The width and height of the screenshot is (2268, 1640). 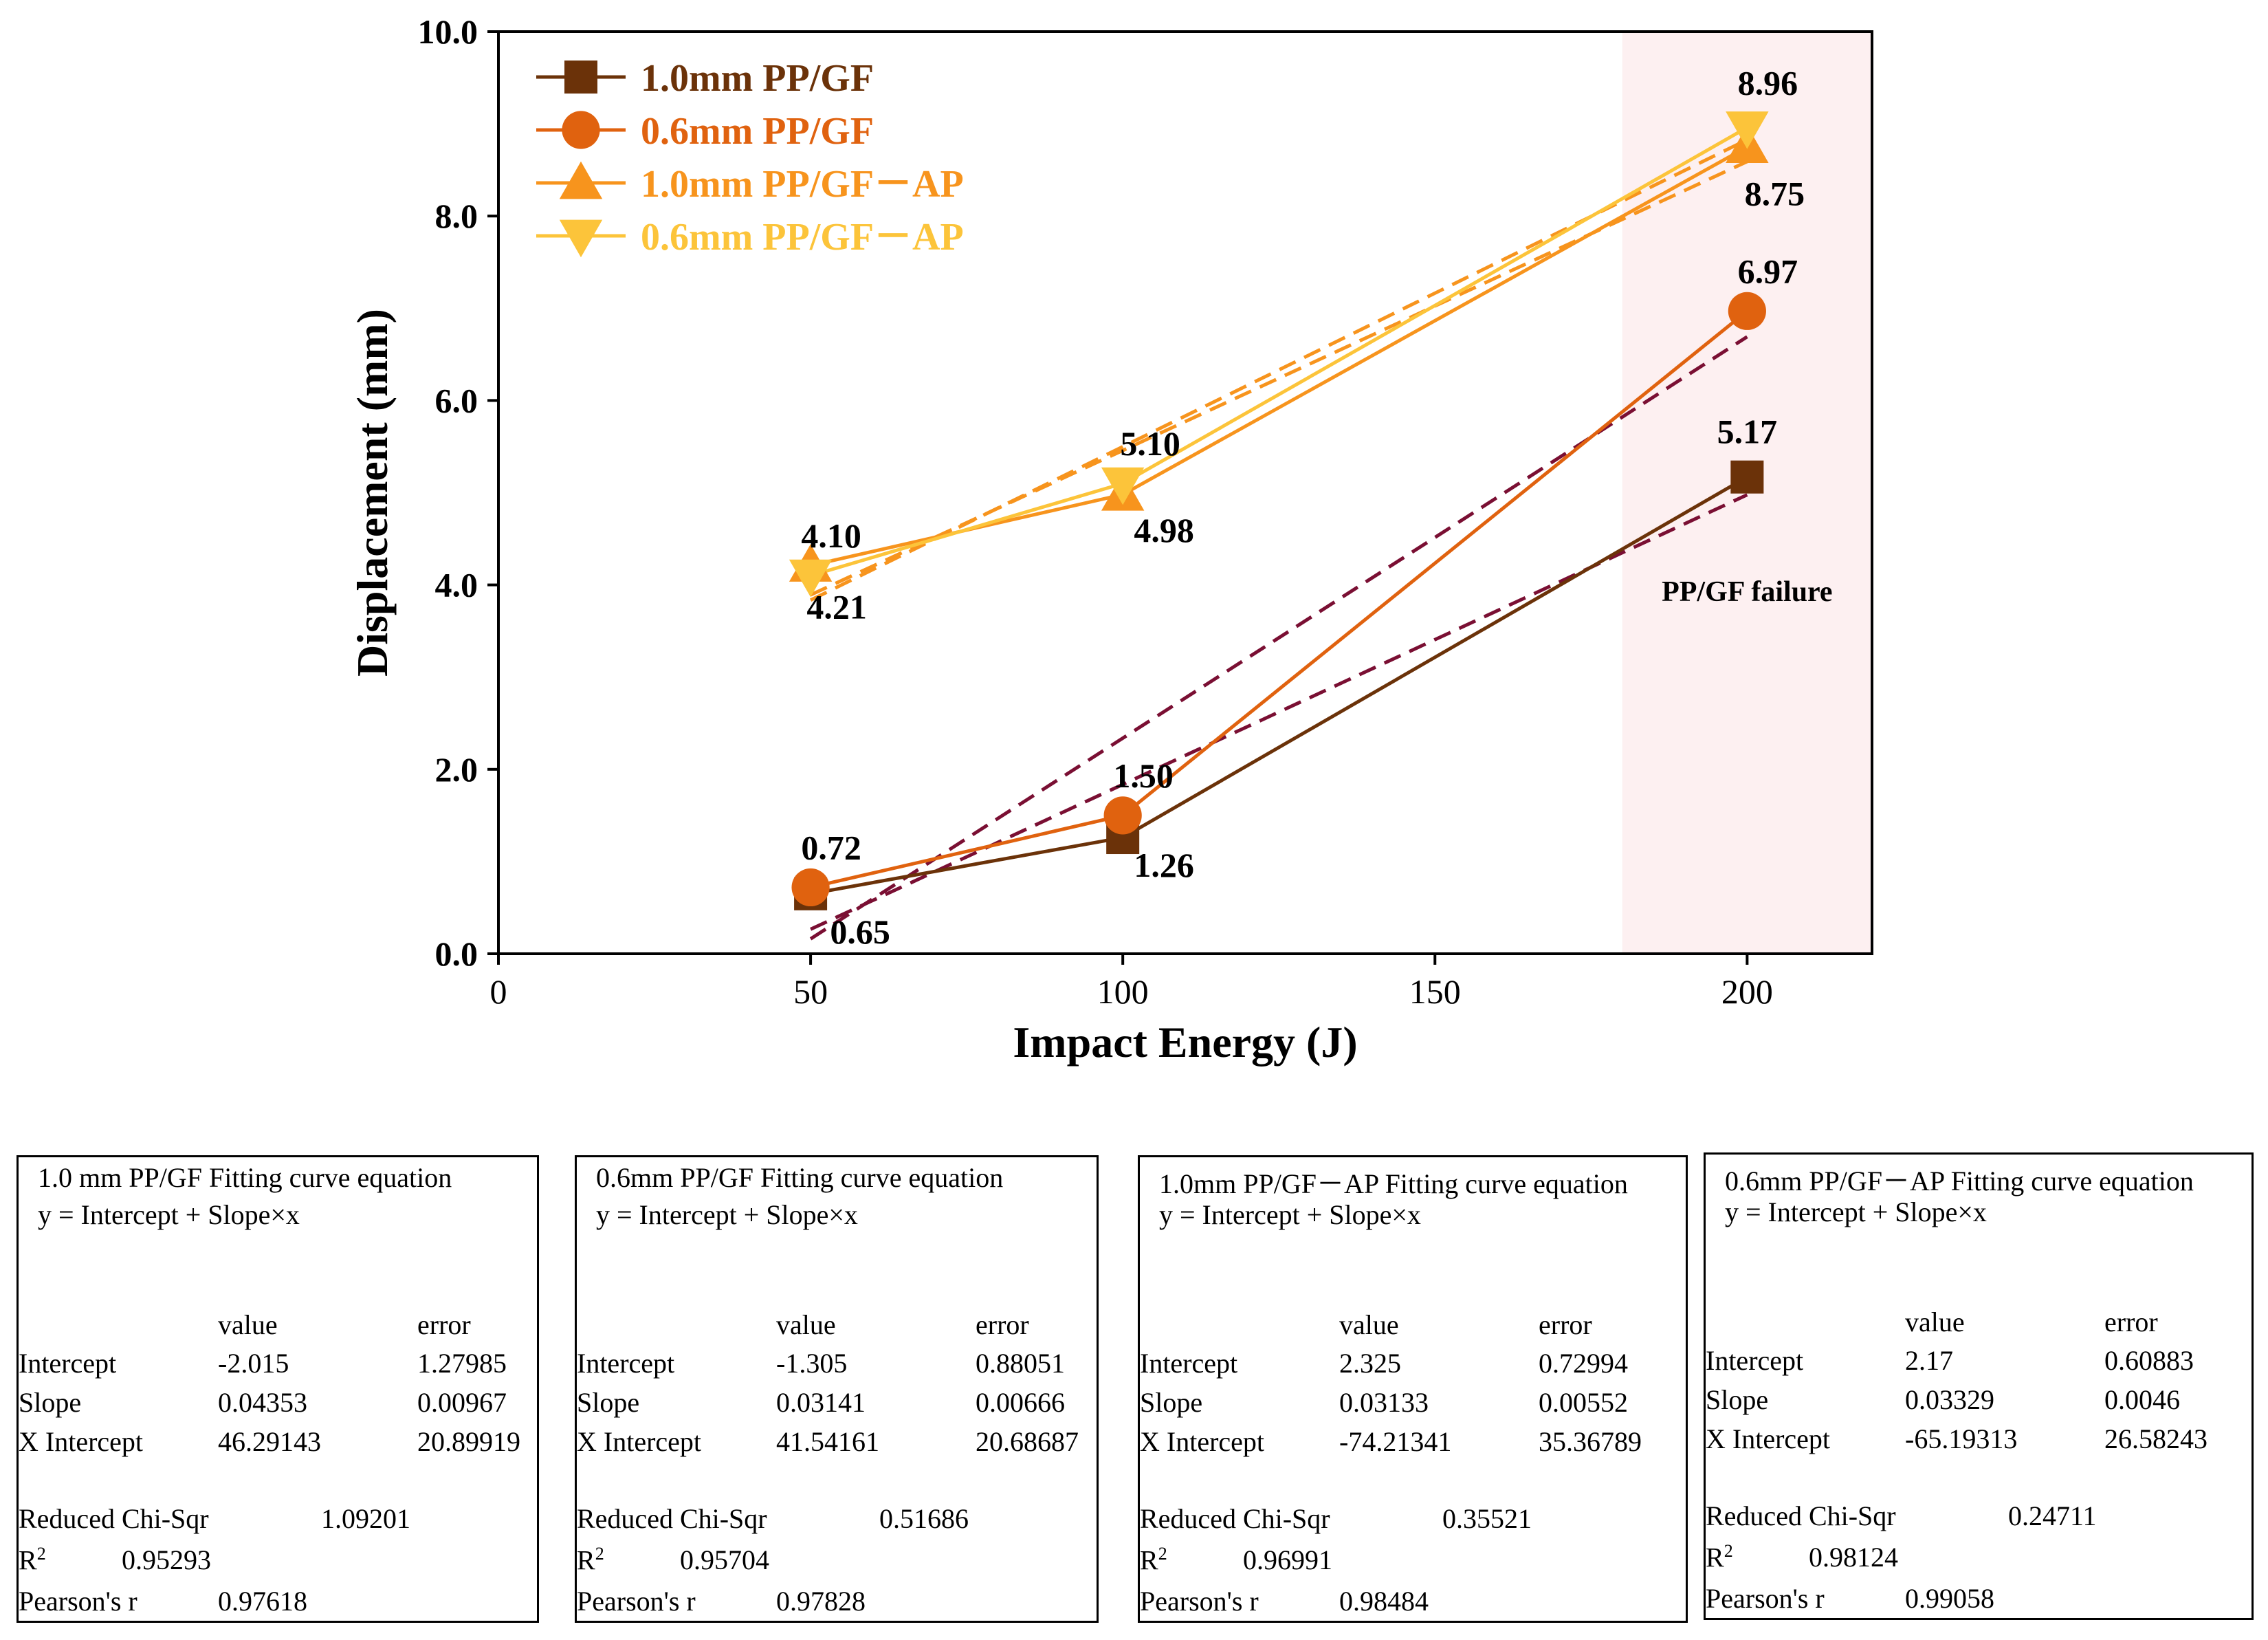 What do you see at coordinates (924, 1519) in the screenshot?
I see `chi-value: 0.51686` at bounding box center [924, 1519].